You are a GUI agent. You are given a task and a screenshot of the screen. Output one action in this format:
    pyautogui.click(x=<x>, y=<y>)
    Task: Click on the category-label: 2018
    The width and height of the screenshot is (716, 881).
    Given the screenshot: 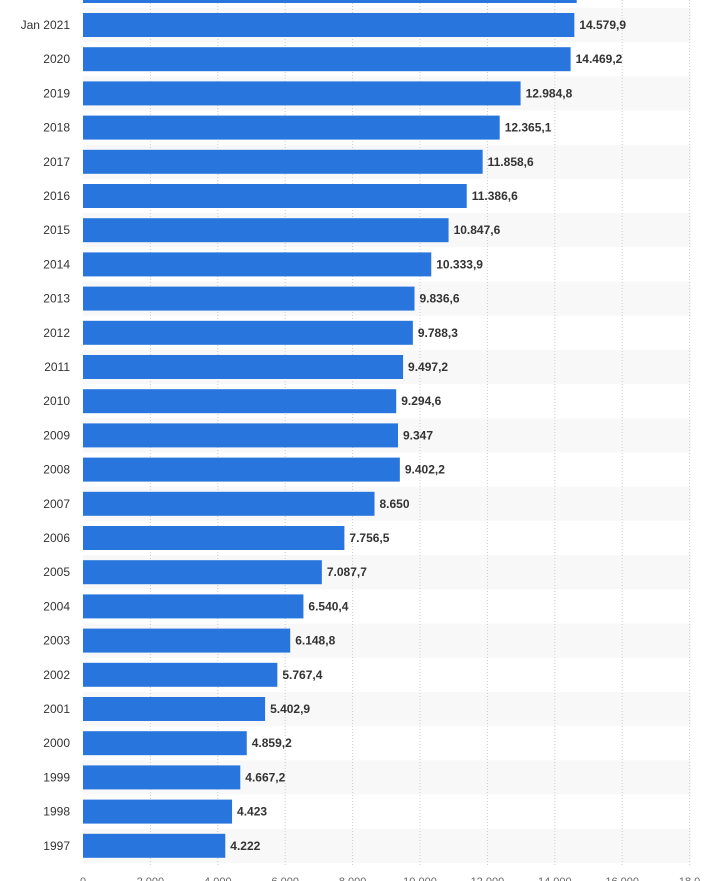 What is the action you would take?
    pyautogui.click(x=56, y=128)
    